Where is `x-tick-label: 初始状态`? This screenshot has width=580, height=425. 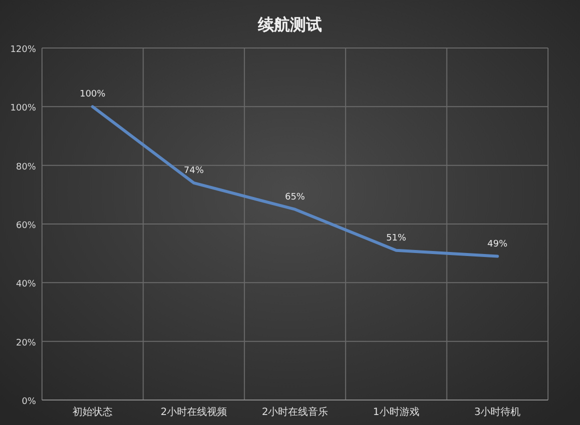
x-tick-label: 初始状态 is located at coordinates (92, 412).